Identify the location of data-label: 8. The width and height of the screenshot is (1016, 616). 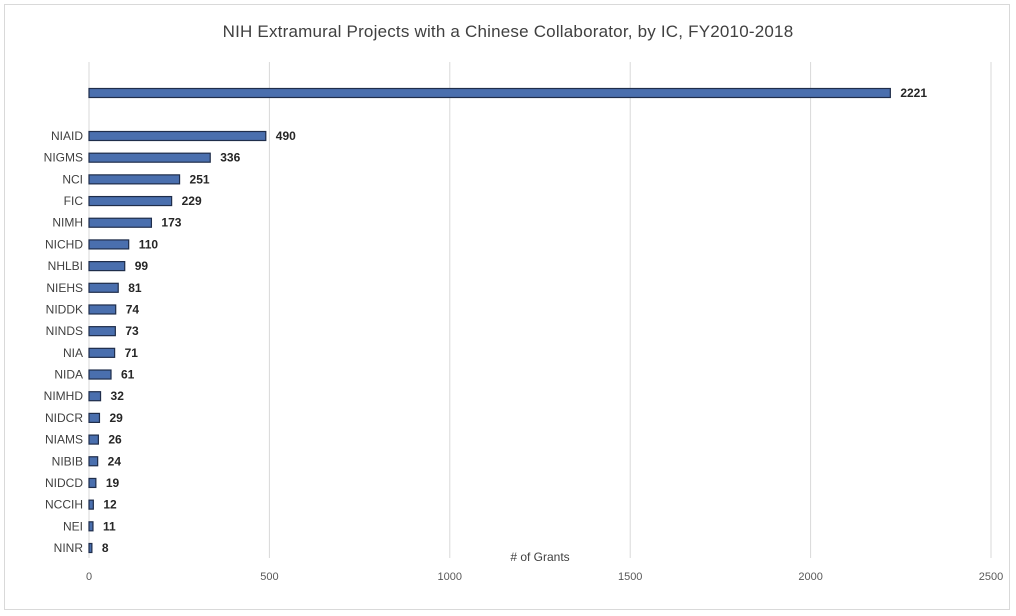
(105, 548).